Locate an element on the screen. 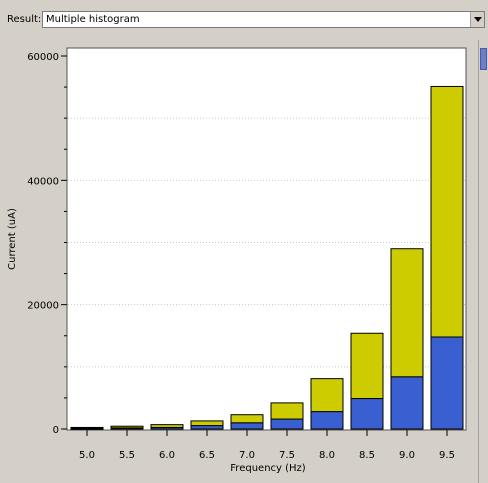 Image resolution: width=488 pixels, height=483 pixels. y-axis-title: Current (uA) is located at coordinates (12, 239).